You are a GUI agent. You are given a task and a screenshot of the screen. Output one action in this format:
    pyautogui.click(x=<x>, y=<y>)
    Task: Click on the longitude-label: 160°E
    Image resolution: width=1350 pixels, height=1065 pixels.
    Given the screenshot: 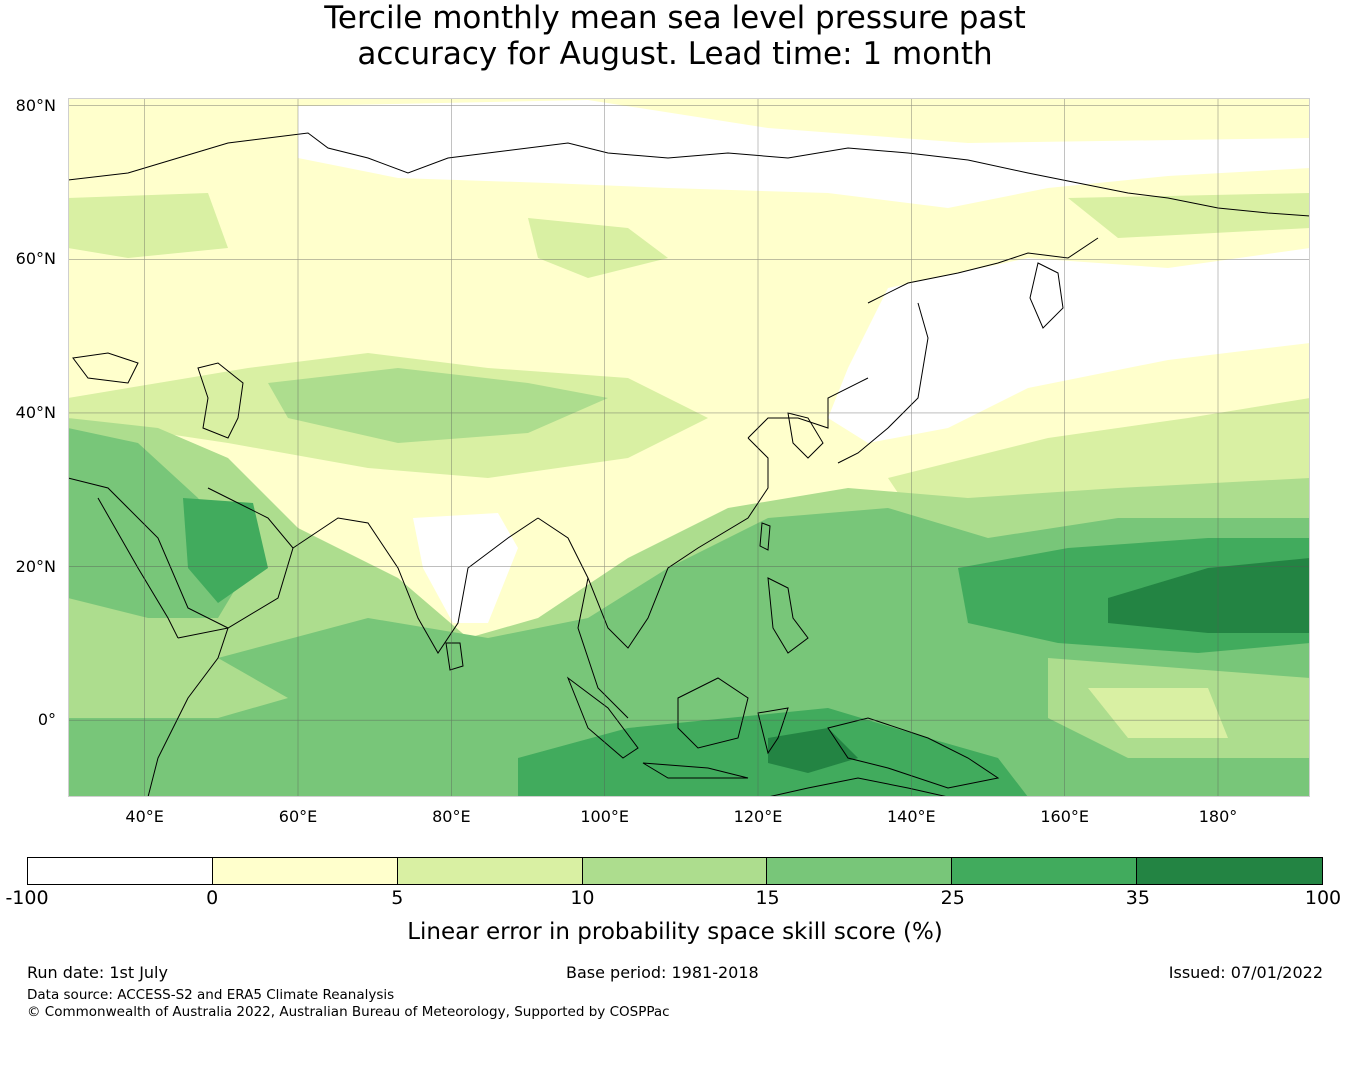 What is the action you would take?
    pyautogui.click(x=1064, y=816)
    